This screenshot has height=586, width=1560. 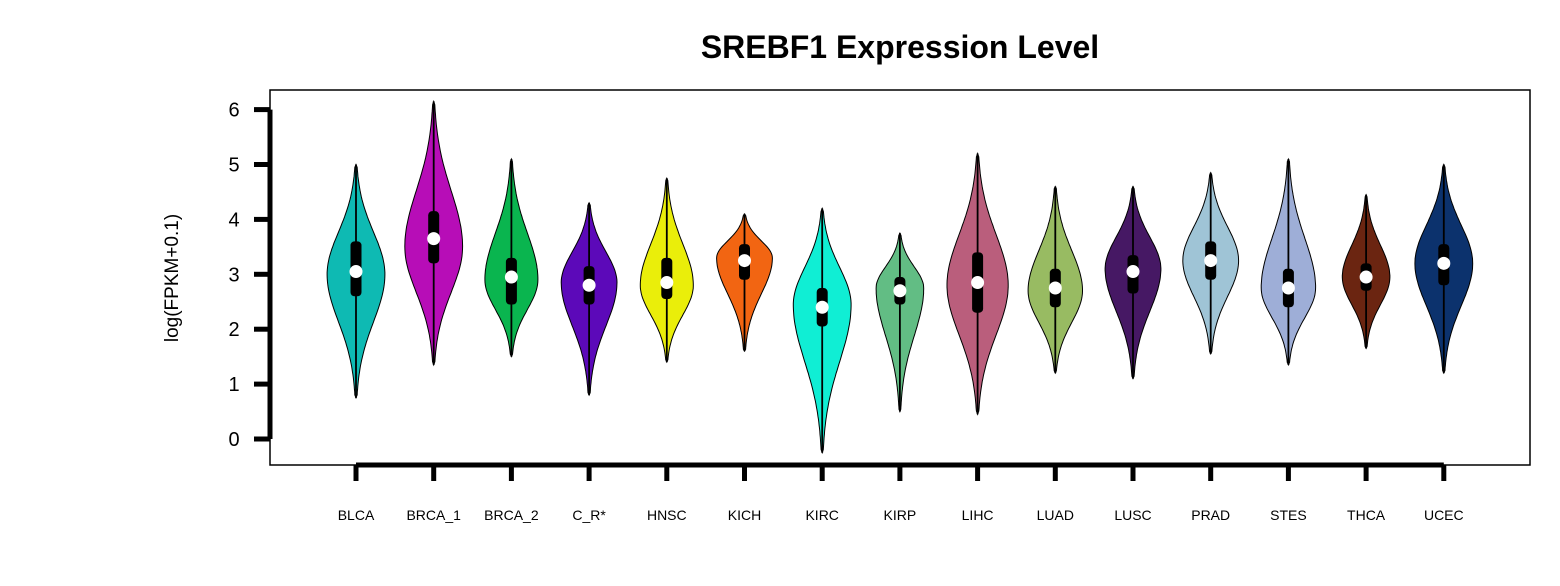 What do you see at coordinates (744, 515) in the screenshot?
I see `x-tick-label: KICH` at bounding box center [744, 515].